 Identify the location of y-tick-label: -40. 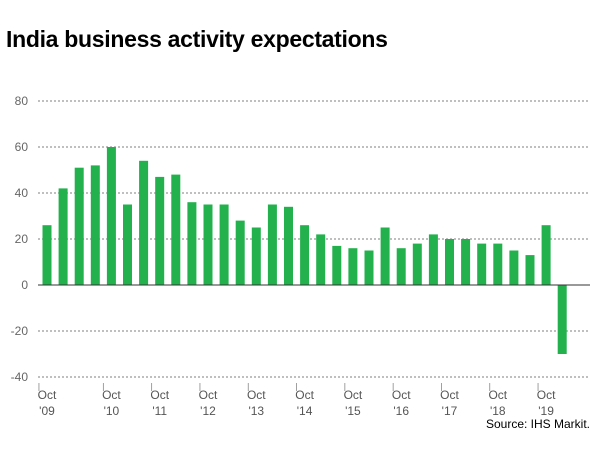
(20, 377).